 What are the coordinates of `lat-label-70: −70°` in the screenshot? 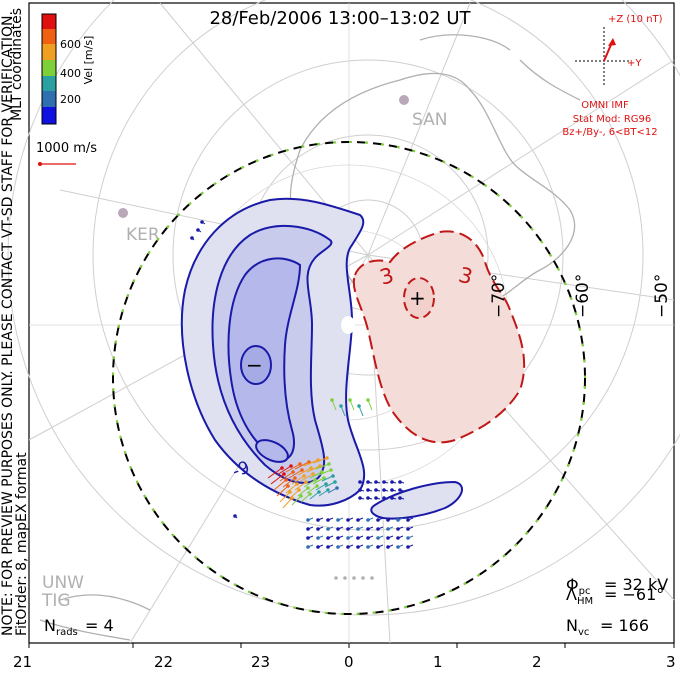 It's located at (499, 296).